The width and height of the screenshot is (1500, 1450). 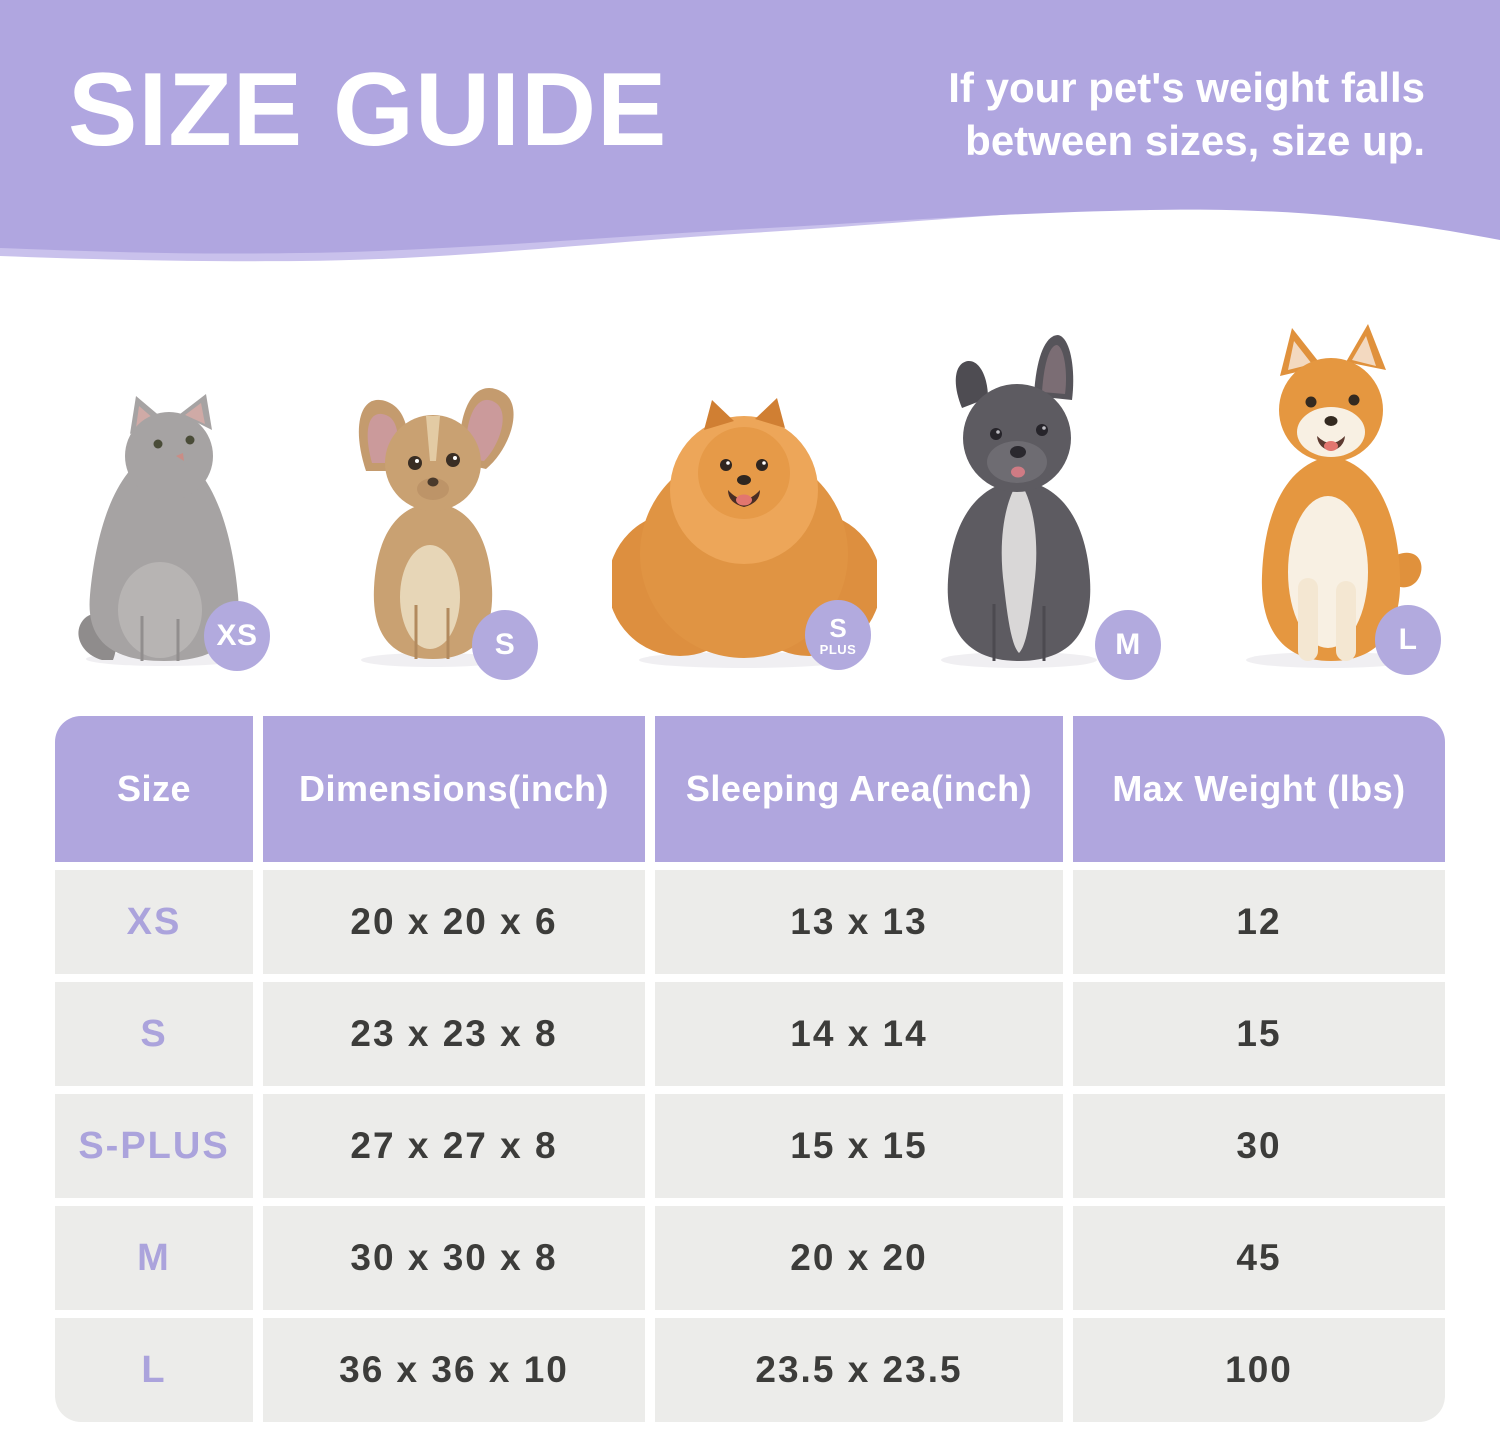 I want to click on cell-max-weight-s: 15, so click(x=1259, y=1034).